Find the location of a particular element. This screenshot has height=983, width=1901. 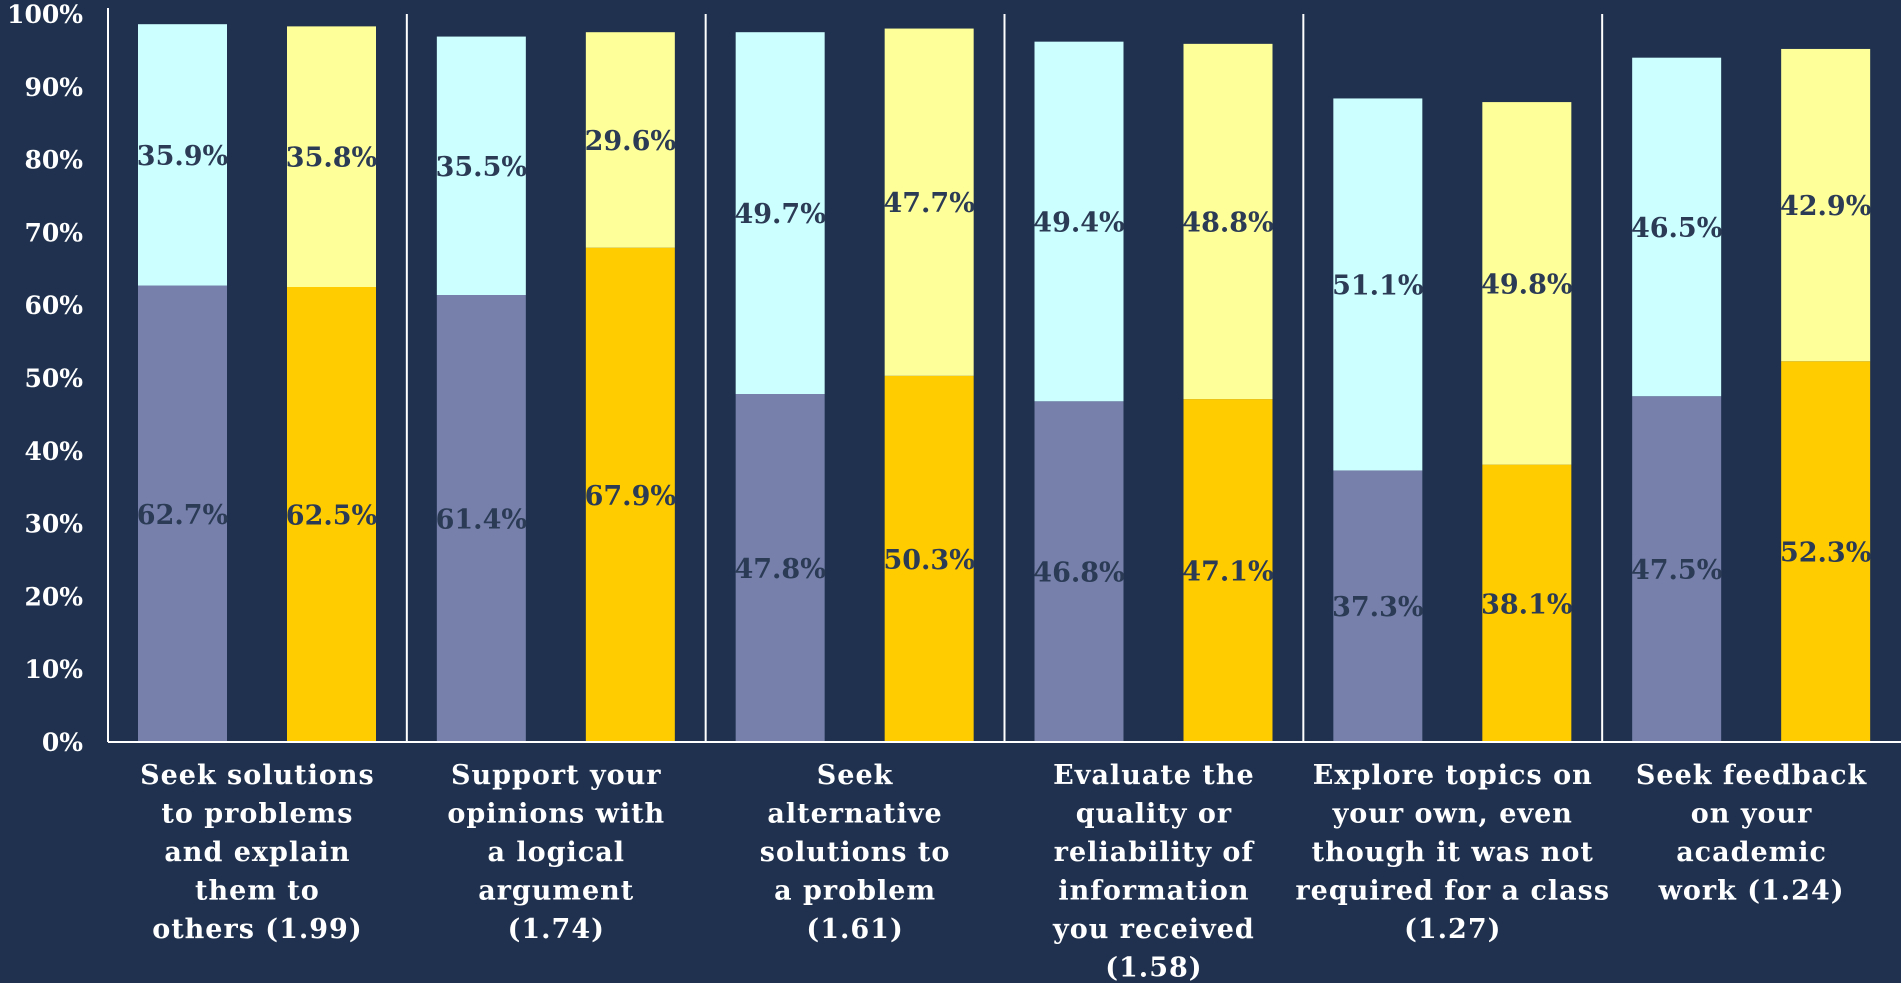

data-label-upper: 29.6% is located at coordinates (630, 141).